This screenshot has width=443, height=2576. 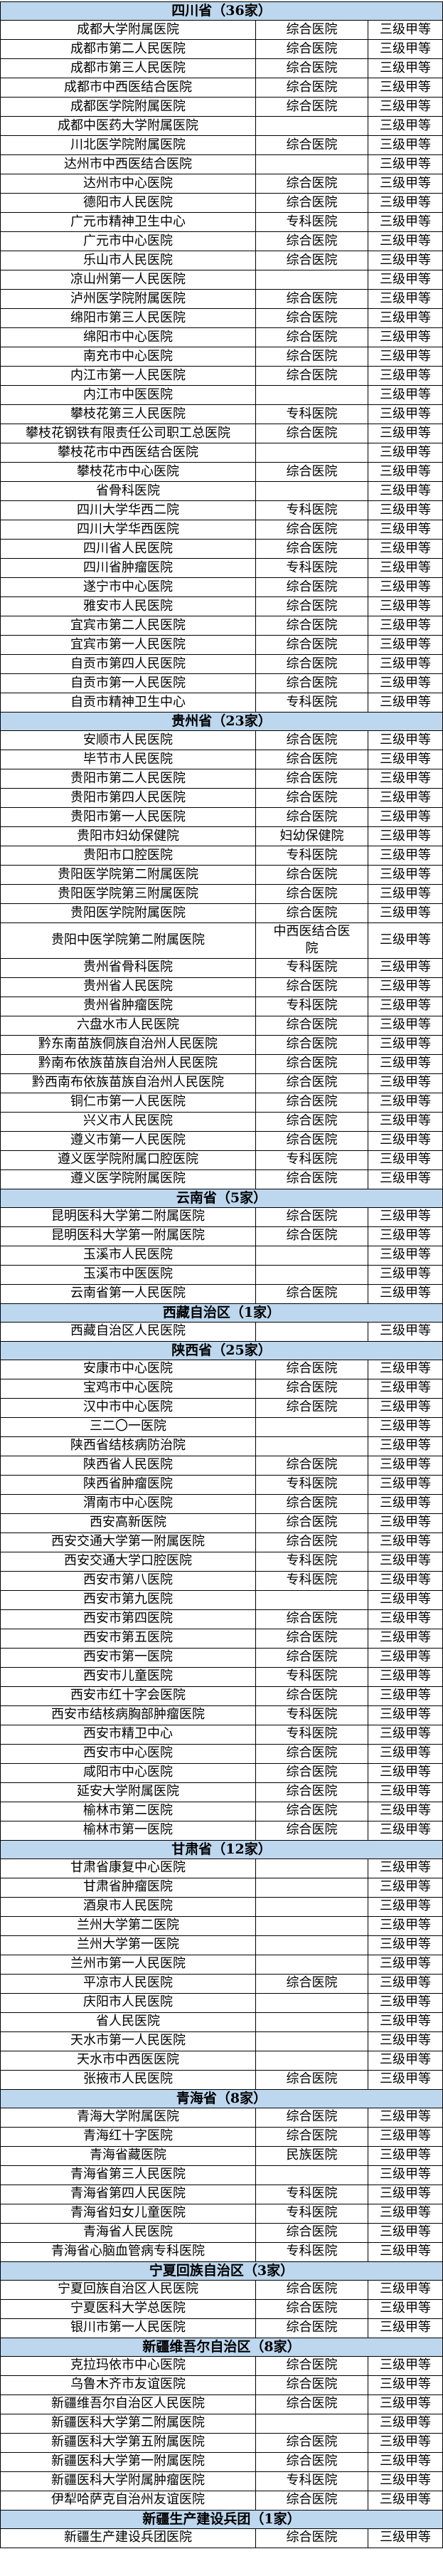 I want to click on table-row: 青海省心脑血管病专科医院 专科医院 三级甲等, so click(x=221, y=2252).